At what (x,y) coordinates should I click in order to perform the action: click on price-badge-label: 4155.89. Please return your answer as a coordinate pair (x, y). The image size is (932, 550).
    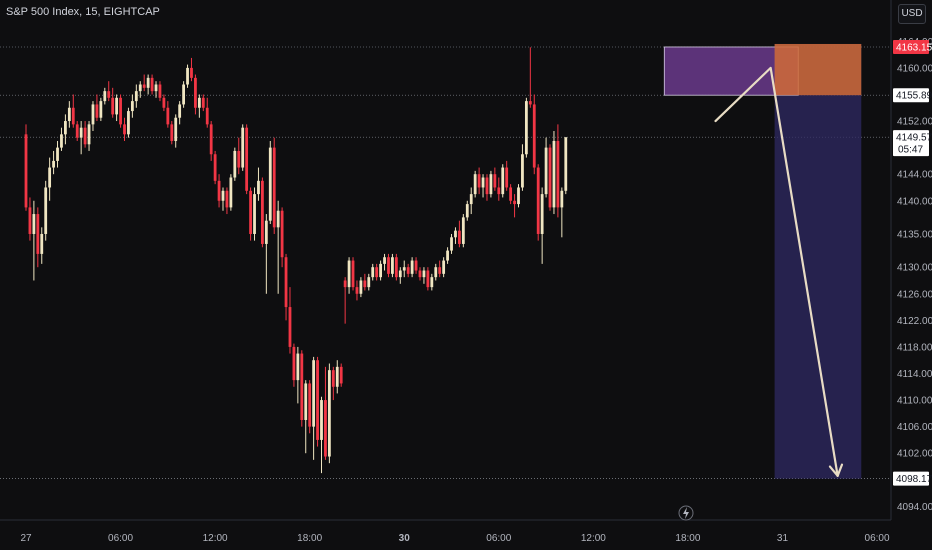
    Looking at the image, I should click on (914, 96).